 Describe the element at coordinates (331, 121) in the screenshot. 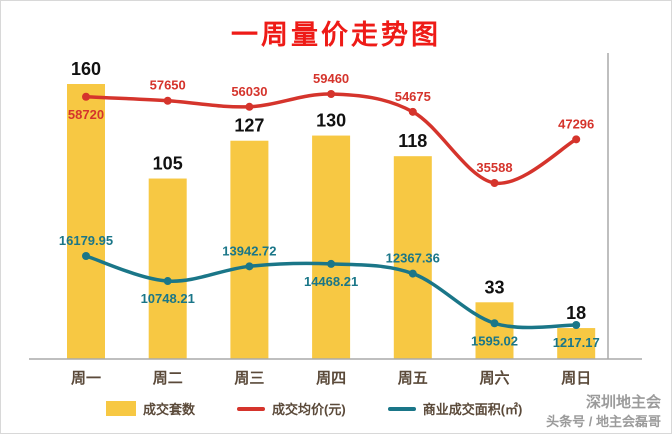

I see `bar-value-label: 130` at that location.